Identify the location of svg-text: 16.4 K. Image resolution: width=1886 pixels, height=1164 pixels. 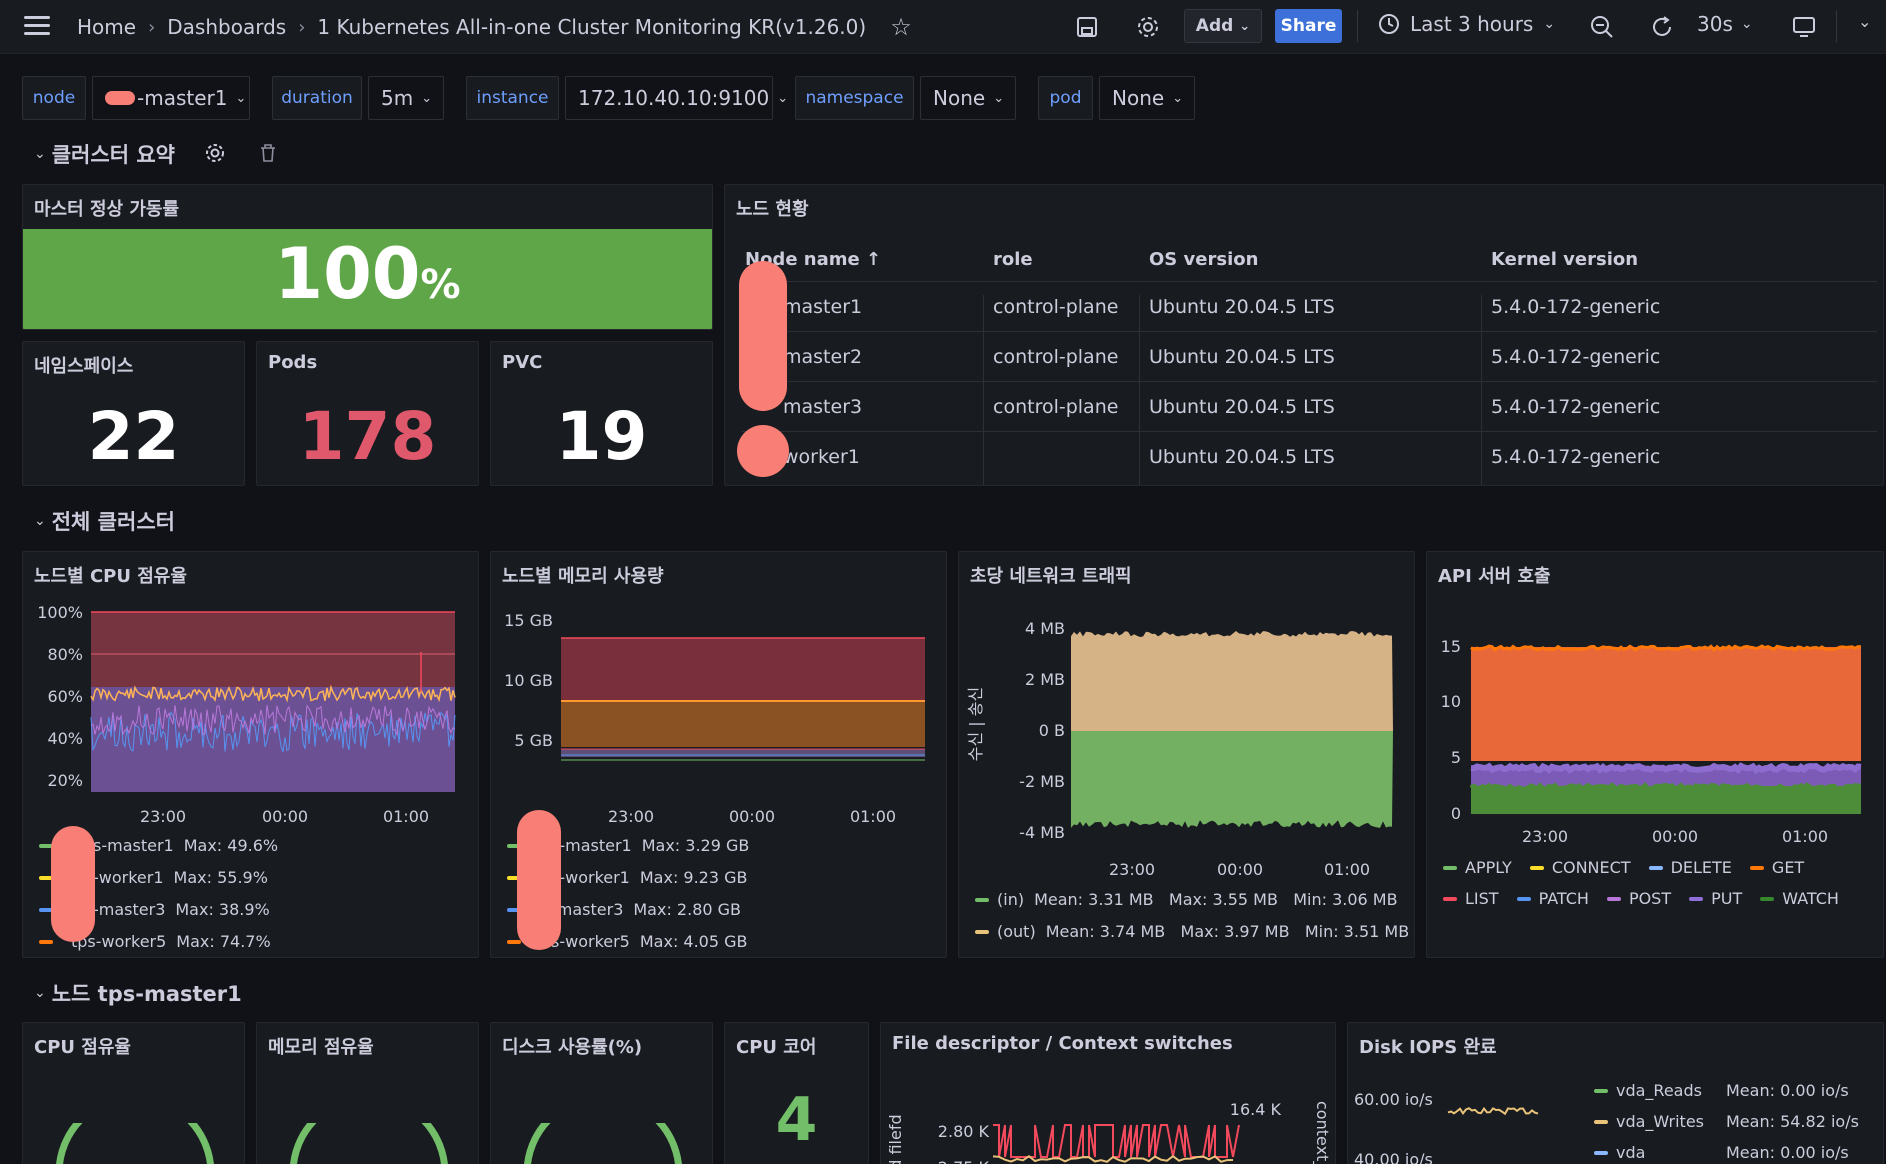
(1256, 1109).